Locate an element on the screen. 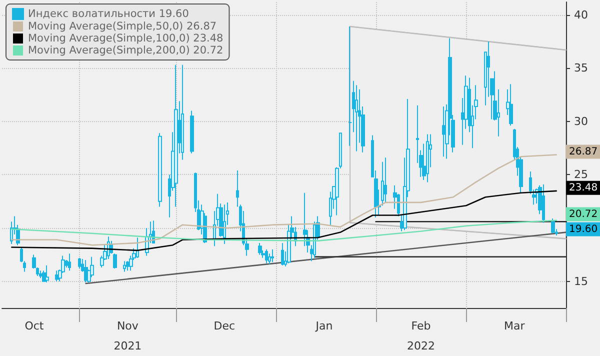 This screenshot has width=600, height=356. x-tick-label: Jan is located at coordinates (323, 326).